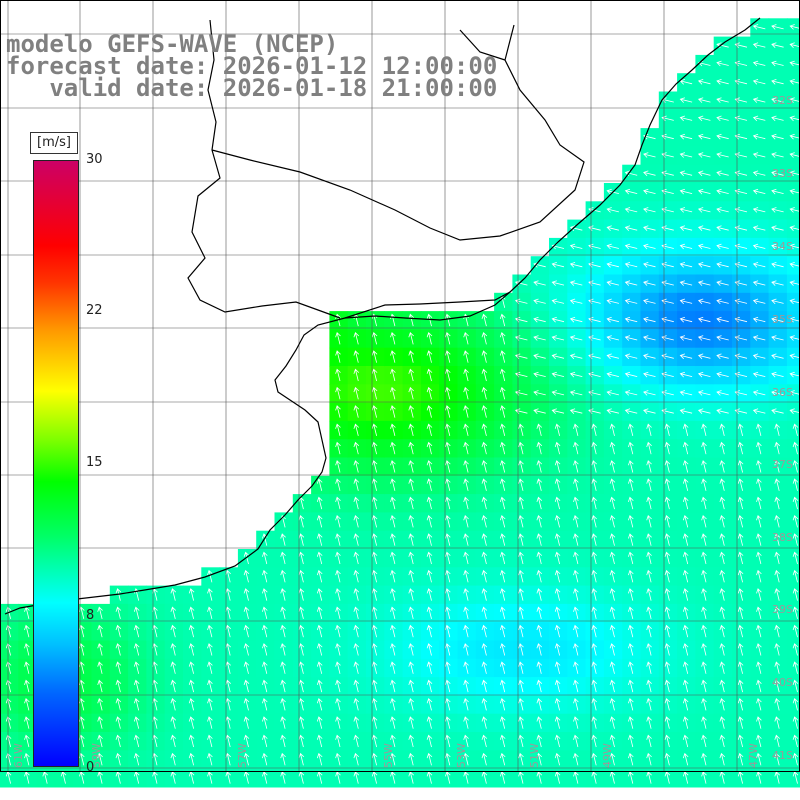  I want to click on forecast-date: forecast date: 2026-01-12 12:00:00, so click(252, 66).